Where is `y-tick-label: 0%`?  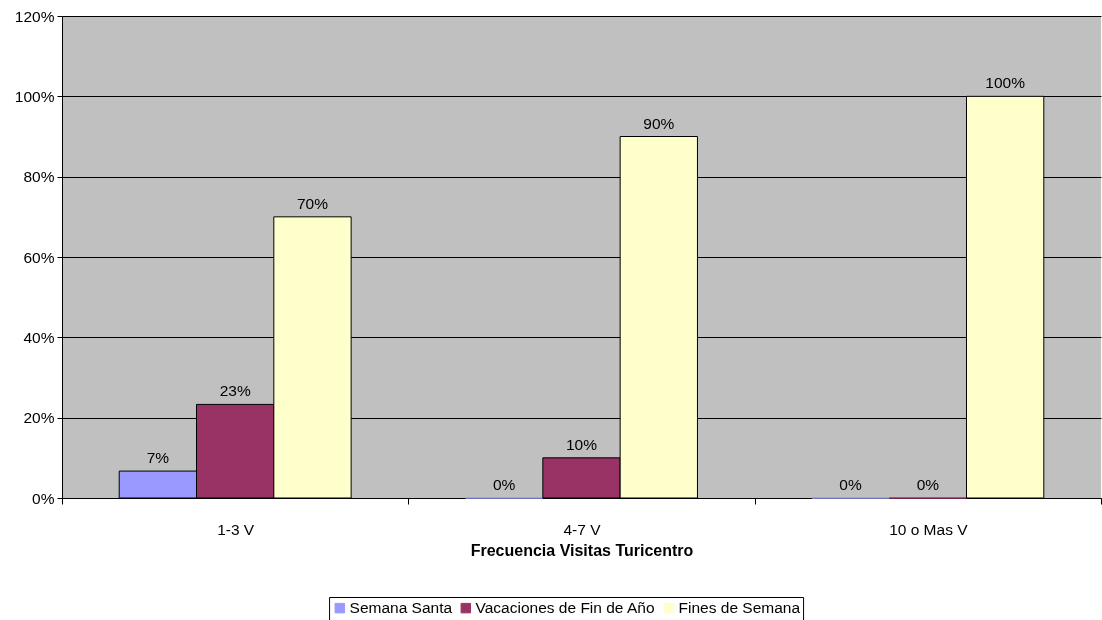
y-tick-label: 0% is located at coordinates (43, 498).